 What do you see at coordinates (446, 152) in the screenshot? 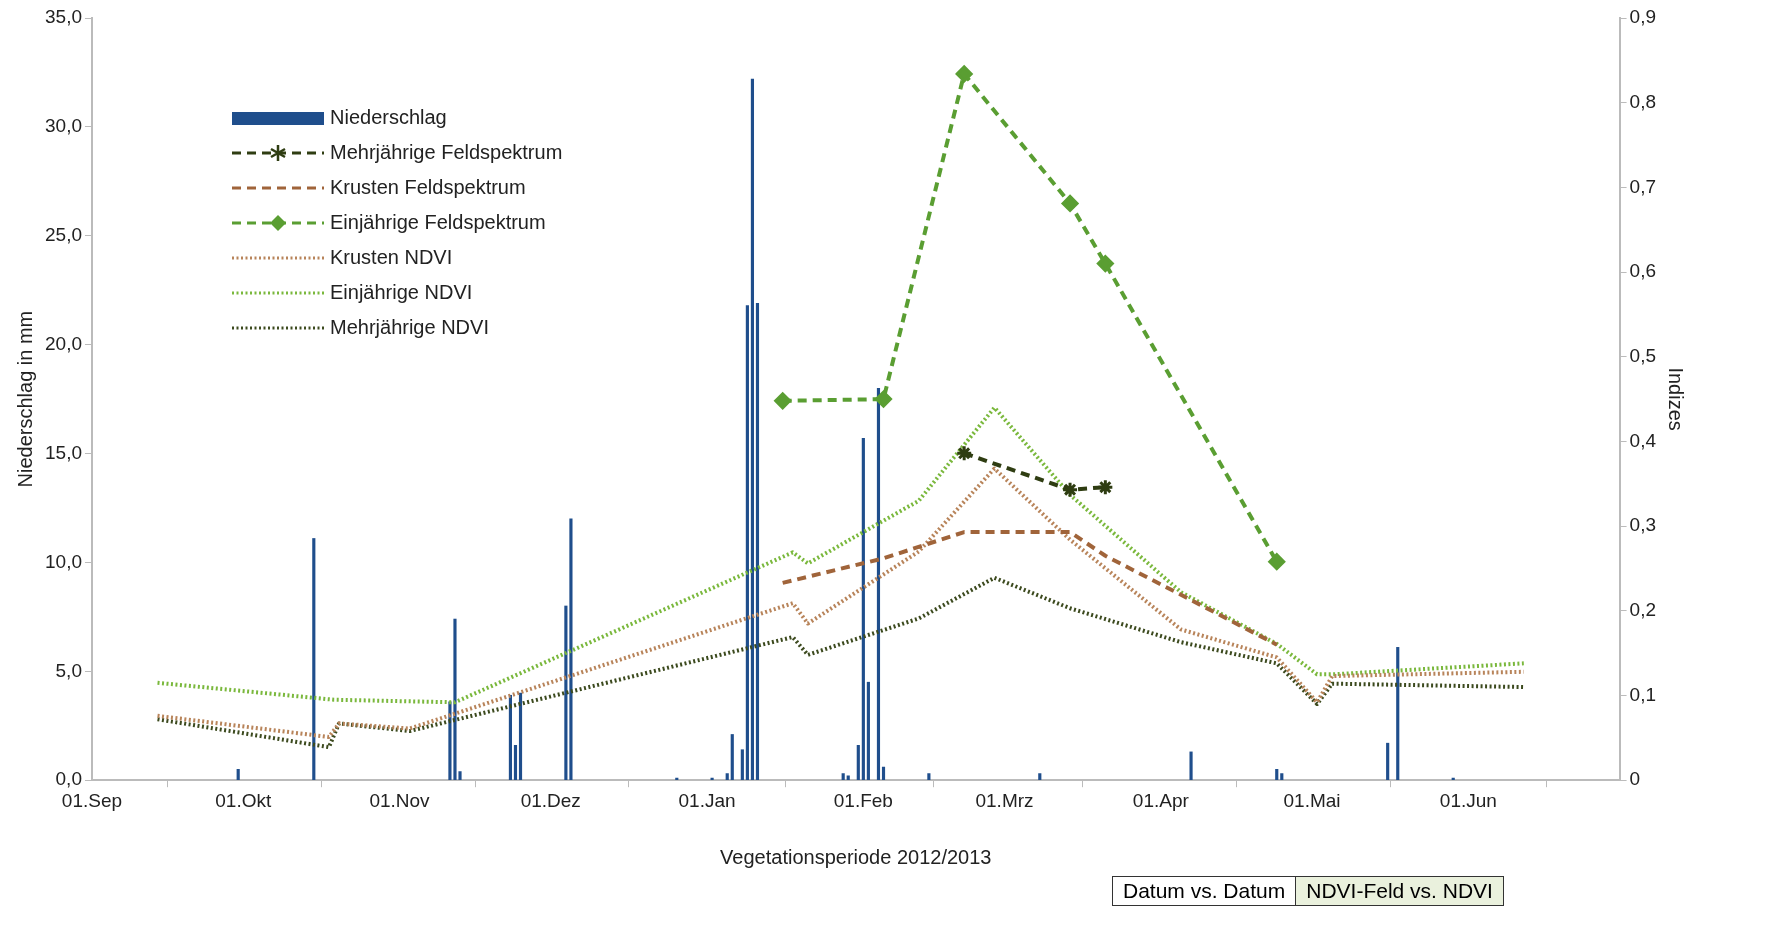
I see `legend-label: Mehrjährige Feldspektrum` at bounding box center [446, 152].